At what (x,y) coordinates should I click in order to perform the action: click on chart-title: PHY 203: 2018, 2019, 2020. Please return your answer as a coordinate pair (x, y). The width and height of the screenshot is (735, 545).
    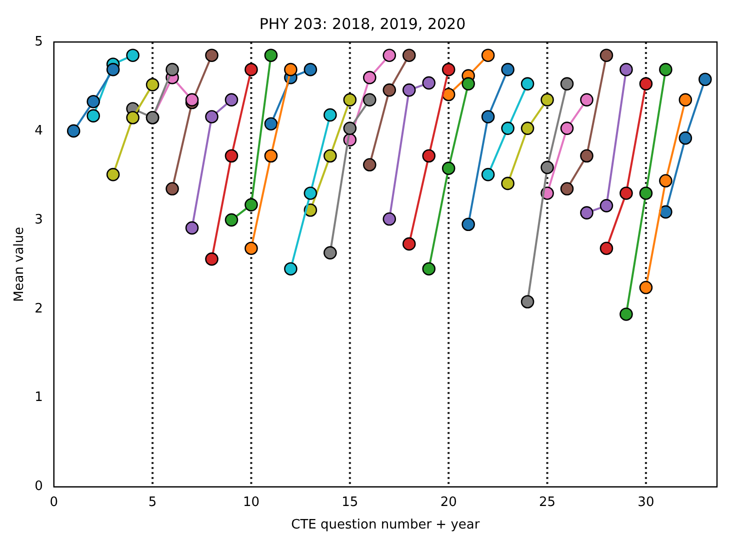
    Looking at the image, I should click on (362, 23).